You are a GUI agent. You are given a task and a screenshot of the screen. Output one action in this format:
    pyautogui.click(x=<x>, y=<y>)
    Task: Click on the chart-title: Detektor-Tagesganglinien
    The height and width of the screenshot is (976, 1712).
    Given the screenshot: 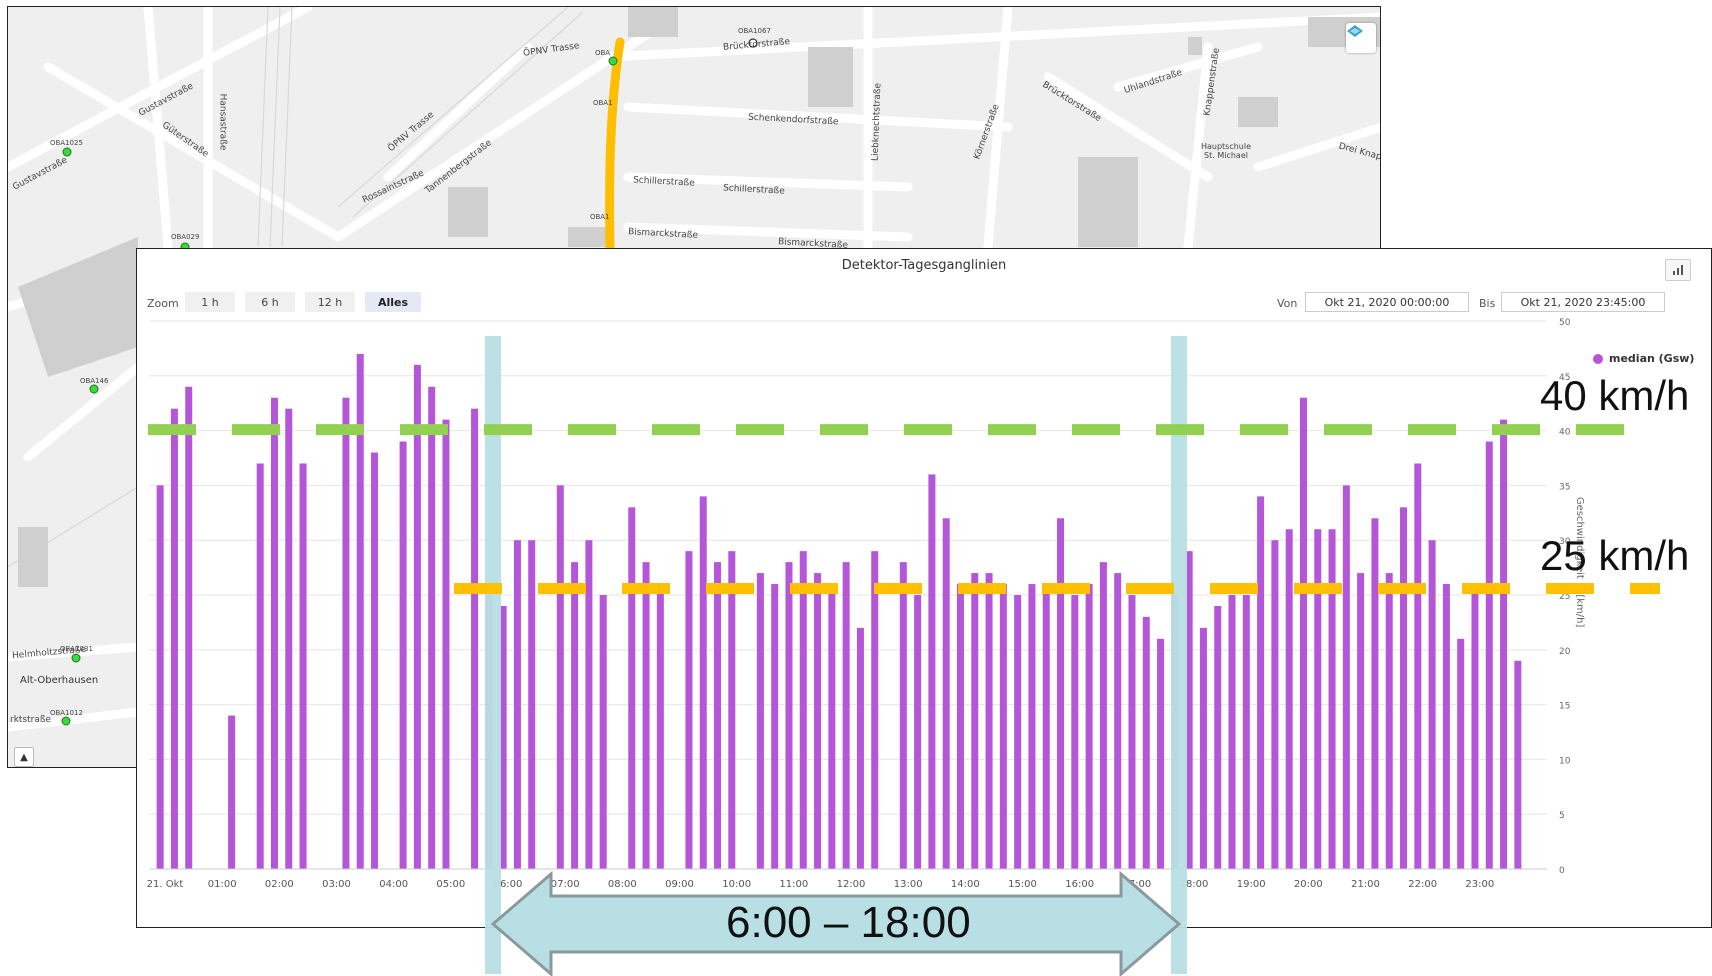 What is the action you would take?
    pyautogui.click(x=924, y=265)
    